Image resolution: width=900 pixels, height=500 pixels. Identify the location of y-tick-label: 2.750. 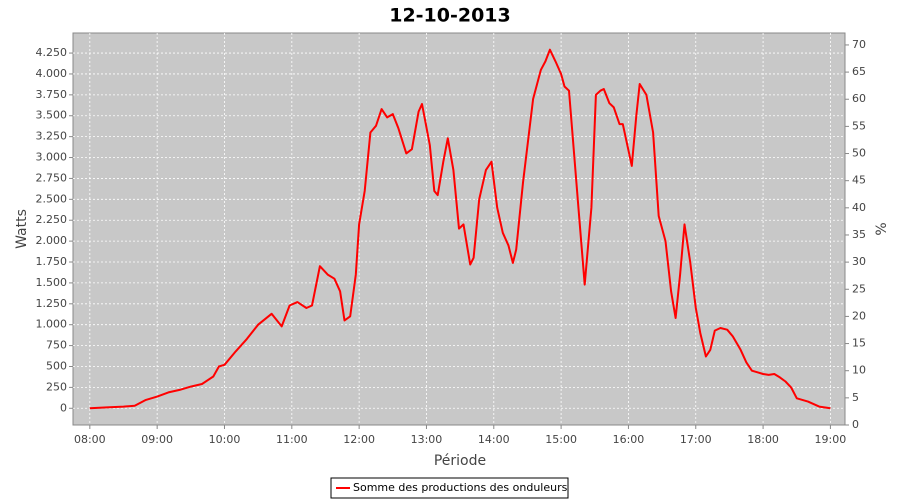
(52, 177).